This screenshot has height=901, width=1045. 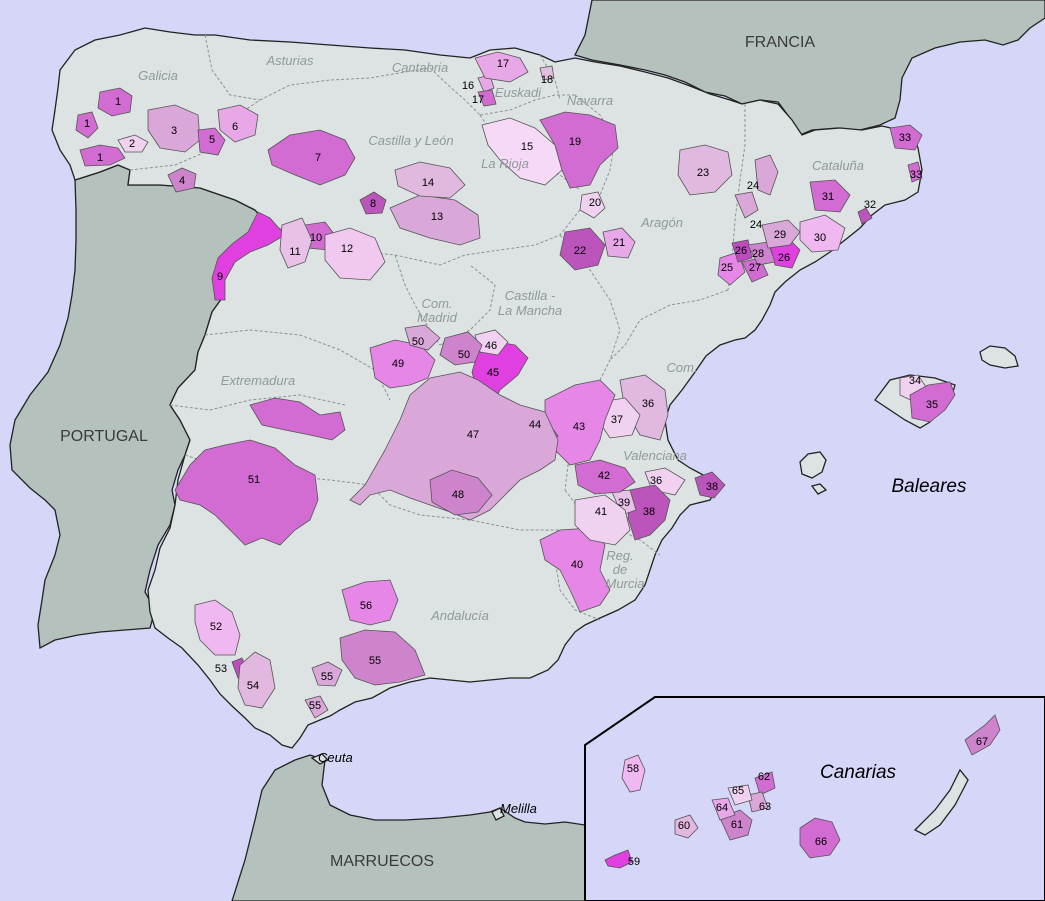 What do you see at coordinates (821, 842) in the screenshot?
I see `zone-number-label: 66` at bounding box center [821, 842].